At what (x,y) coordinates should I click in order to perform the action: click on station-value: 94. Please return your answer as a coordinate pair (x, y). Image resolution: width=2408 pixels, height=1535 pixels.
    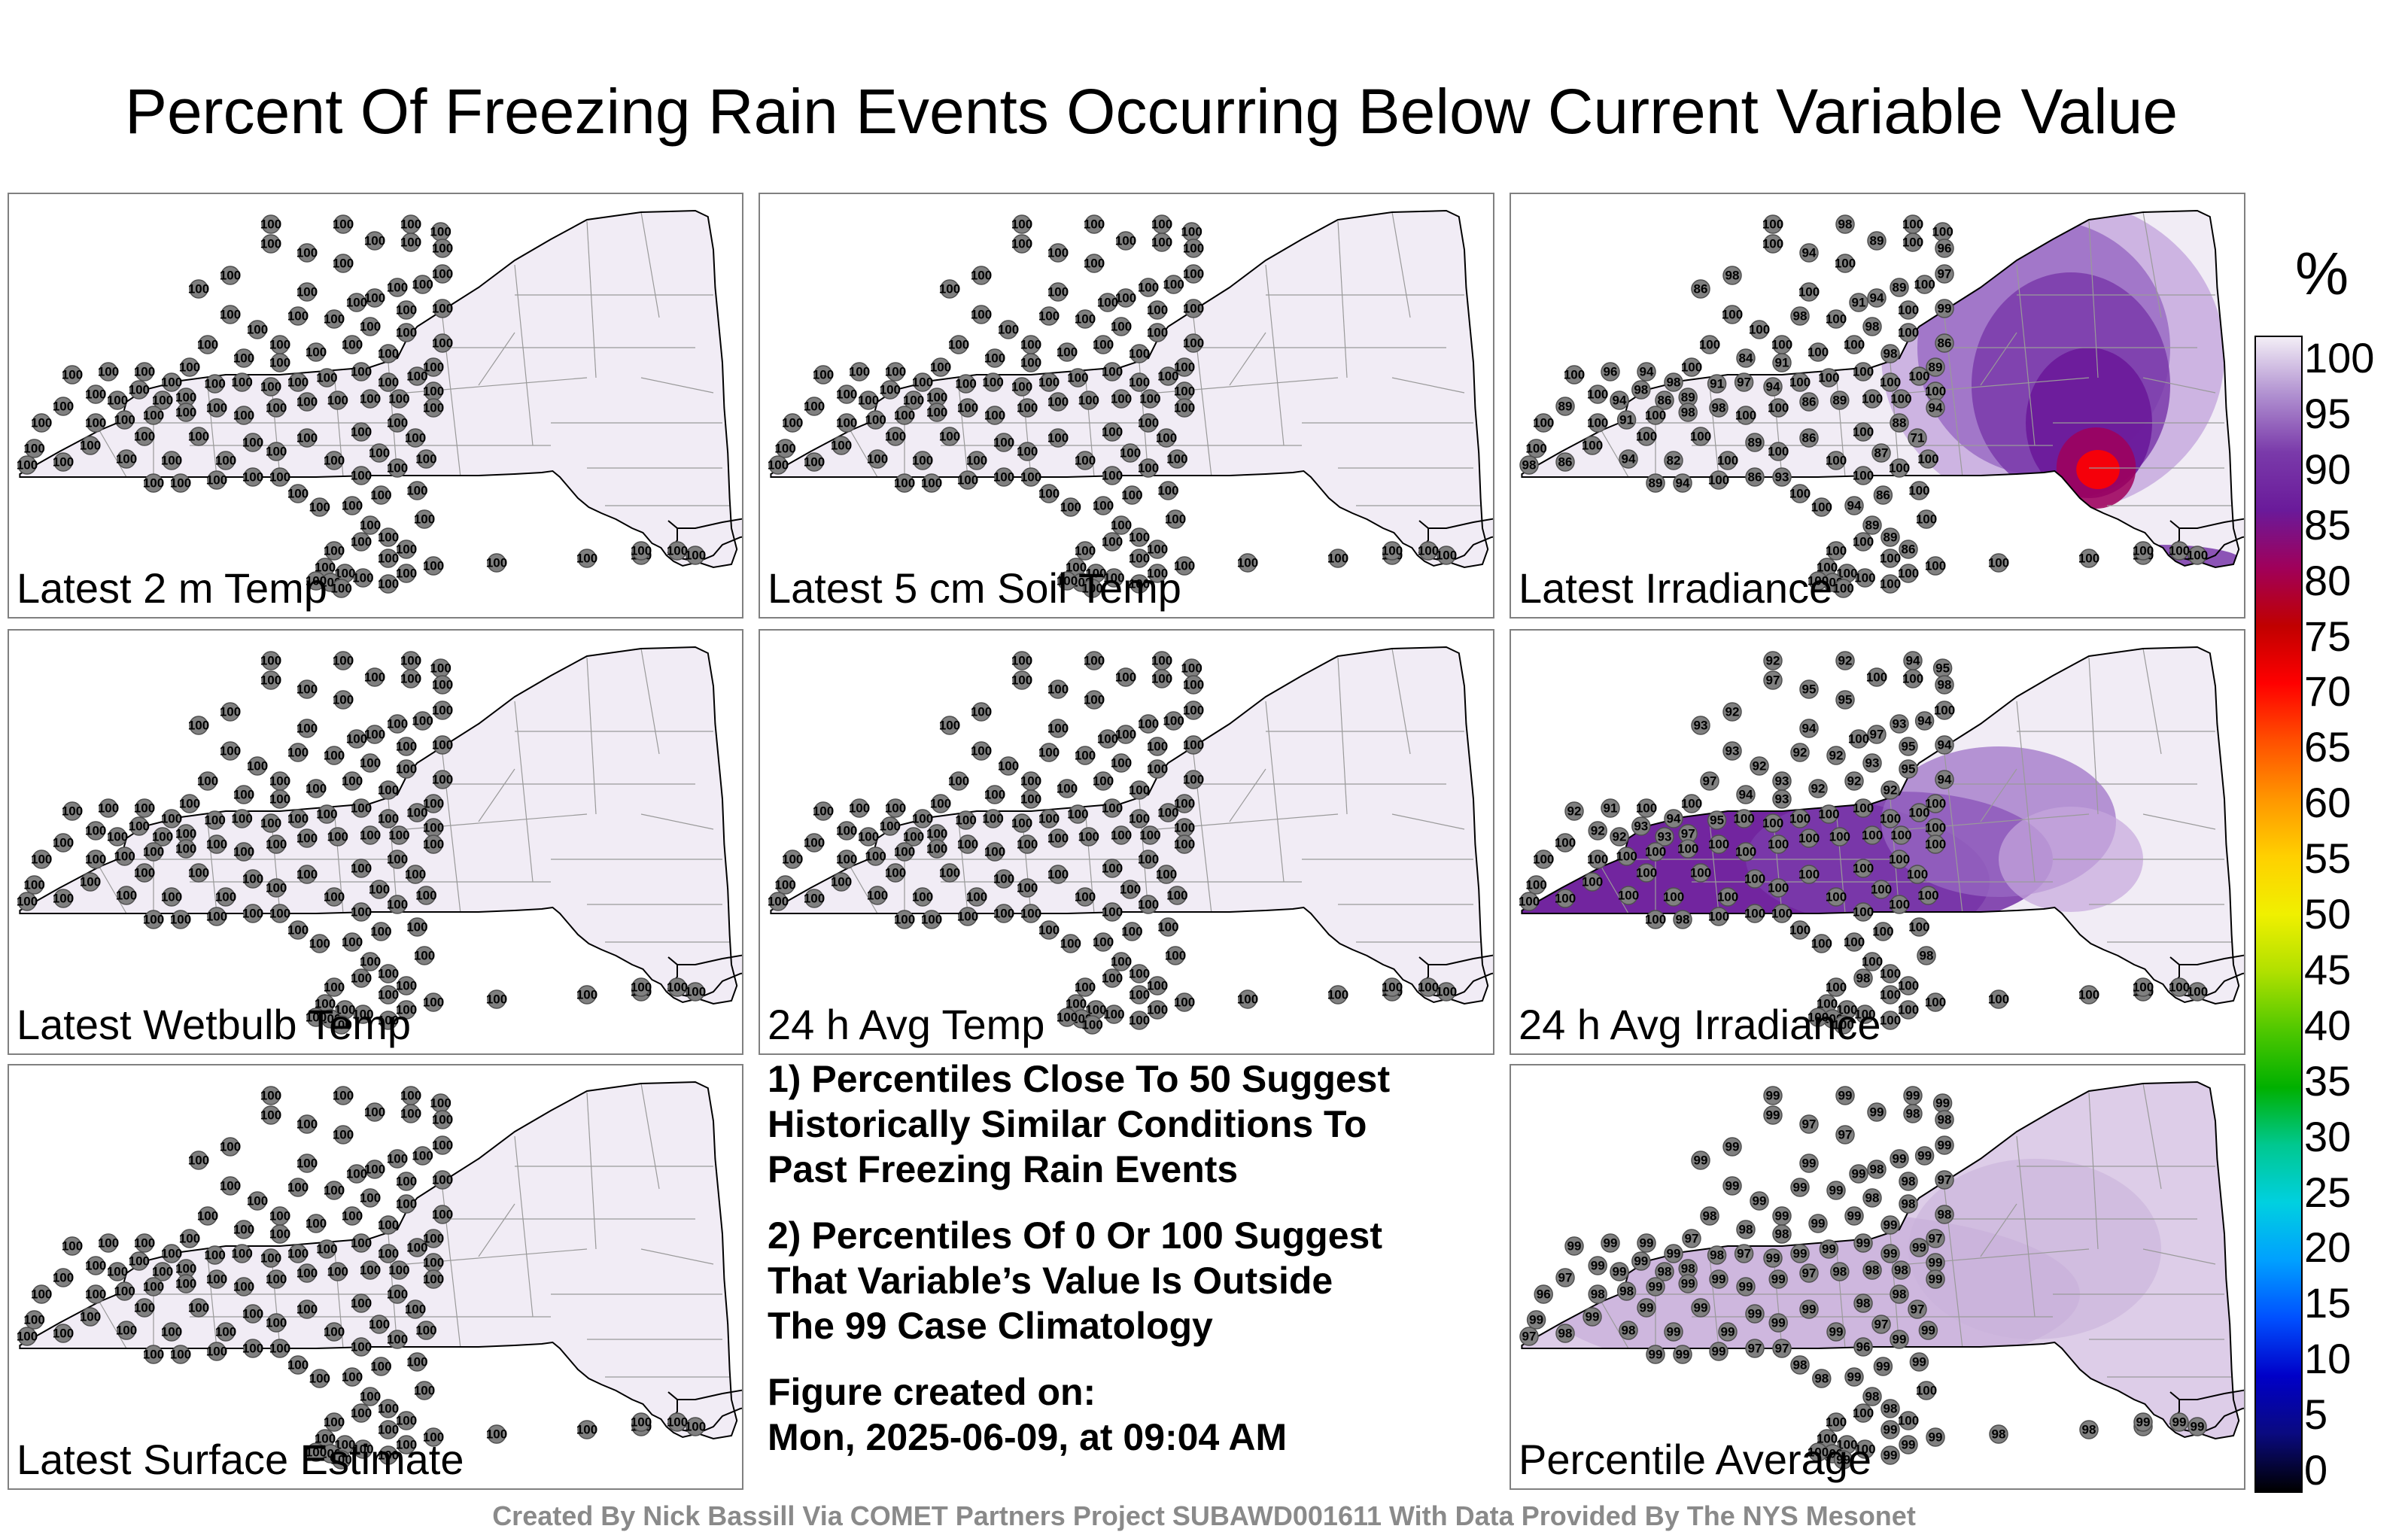
    Looking at the image, I should click on (1683, 483).